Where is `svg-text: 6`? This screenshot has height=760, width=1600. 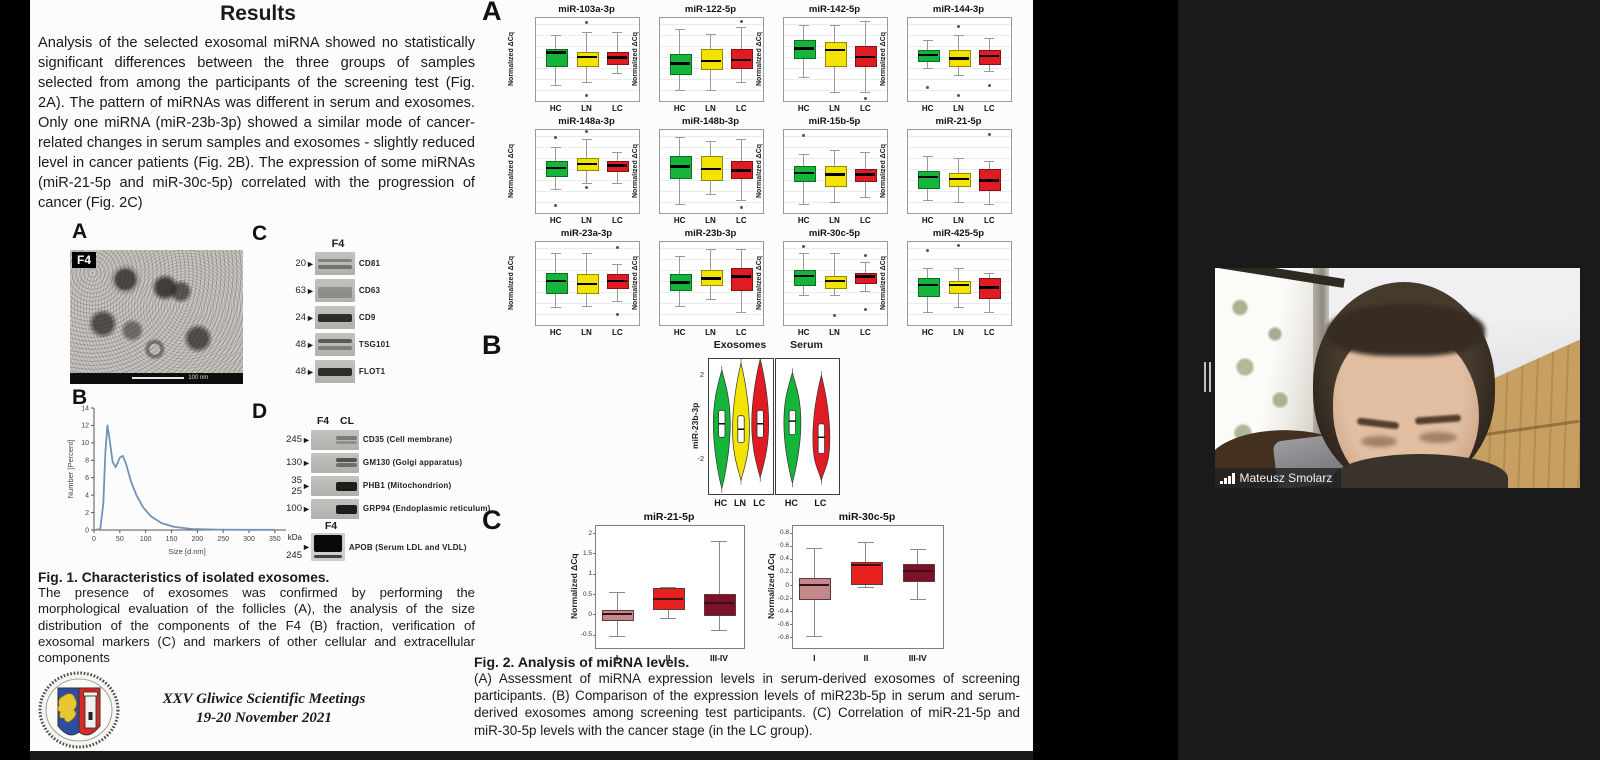
svg-text: 6 is located at coordinates (87, 478).